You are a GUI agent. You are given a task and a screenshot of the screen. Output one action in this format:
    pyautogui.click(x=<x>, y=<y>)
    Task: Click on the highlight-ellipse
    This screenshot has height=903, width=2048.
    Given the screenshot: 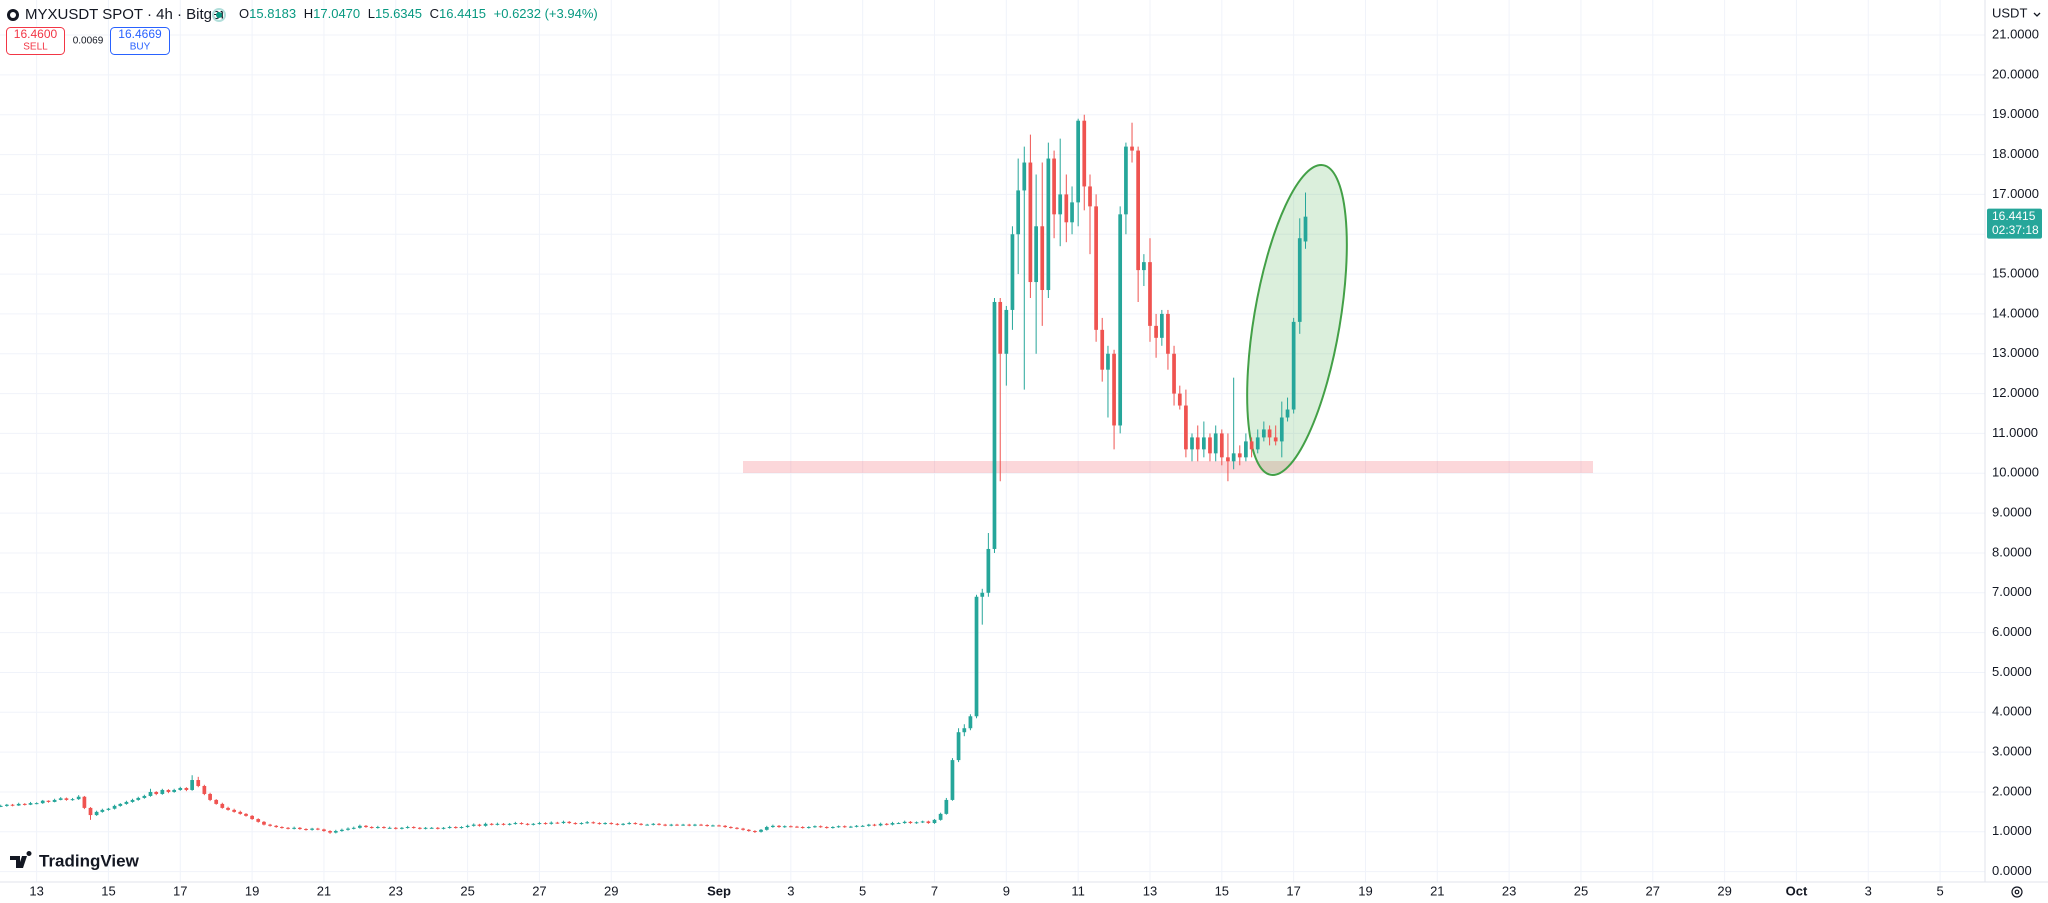 What is the action you would take?
    pyautogui.click(x=1296, y=320)
    